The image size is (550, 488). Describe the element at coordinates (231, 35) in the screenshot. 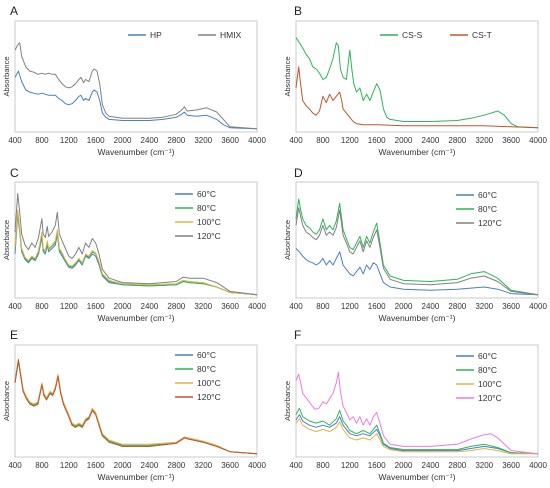

I see `legend-label: HMIX` at that location.